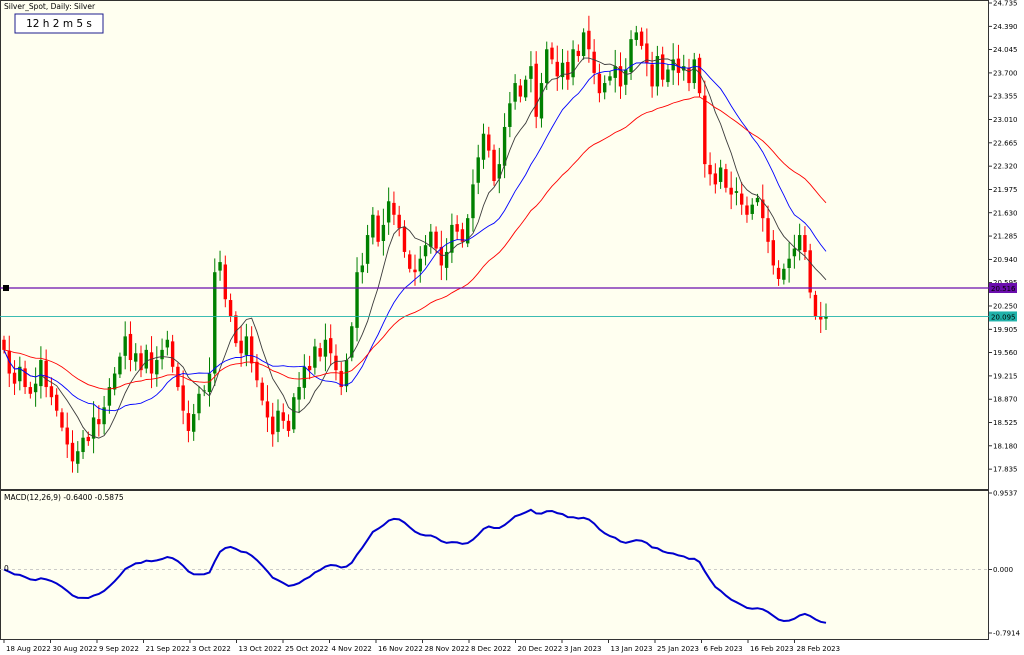 The image size is (1024, 655). Describe the element at coordinates (352, 649) in the screenshot. I see `time-tick-label: 4 Nov 2022` at that location.